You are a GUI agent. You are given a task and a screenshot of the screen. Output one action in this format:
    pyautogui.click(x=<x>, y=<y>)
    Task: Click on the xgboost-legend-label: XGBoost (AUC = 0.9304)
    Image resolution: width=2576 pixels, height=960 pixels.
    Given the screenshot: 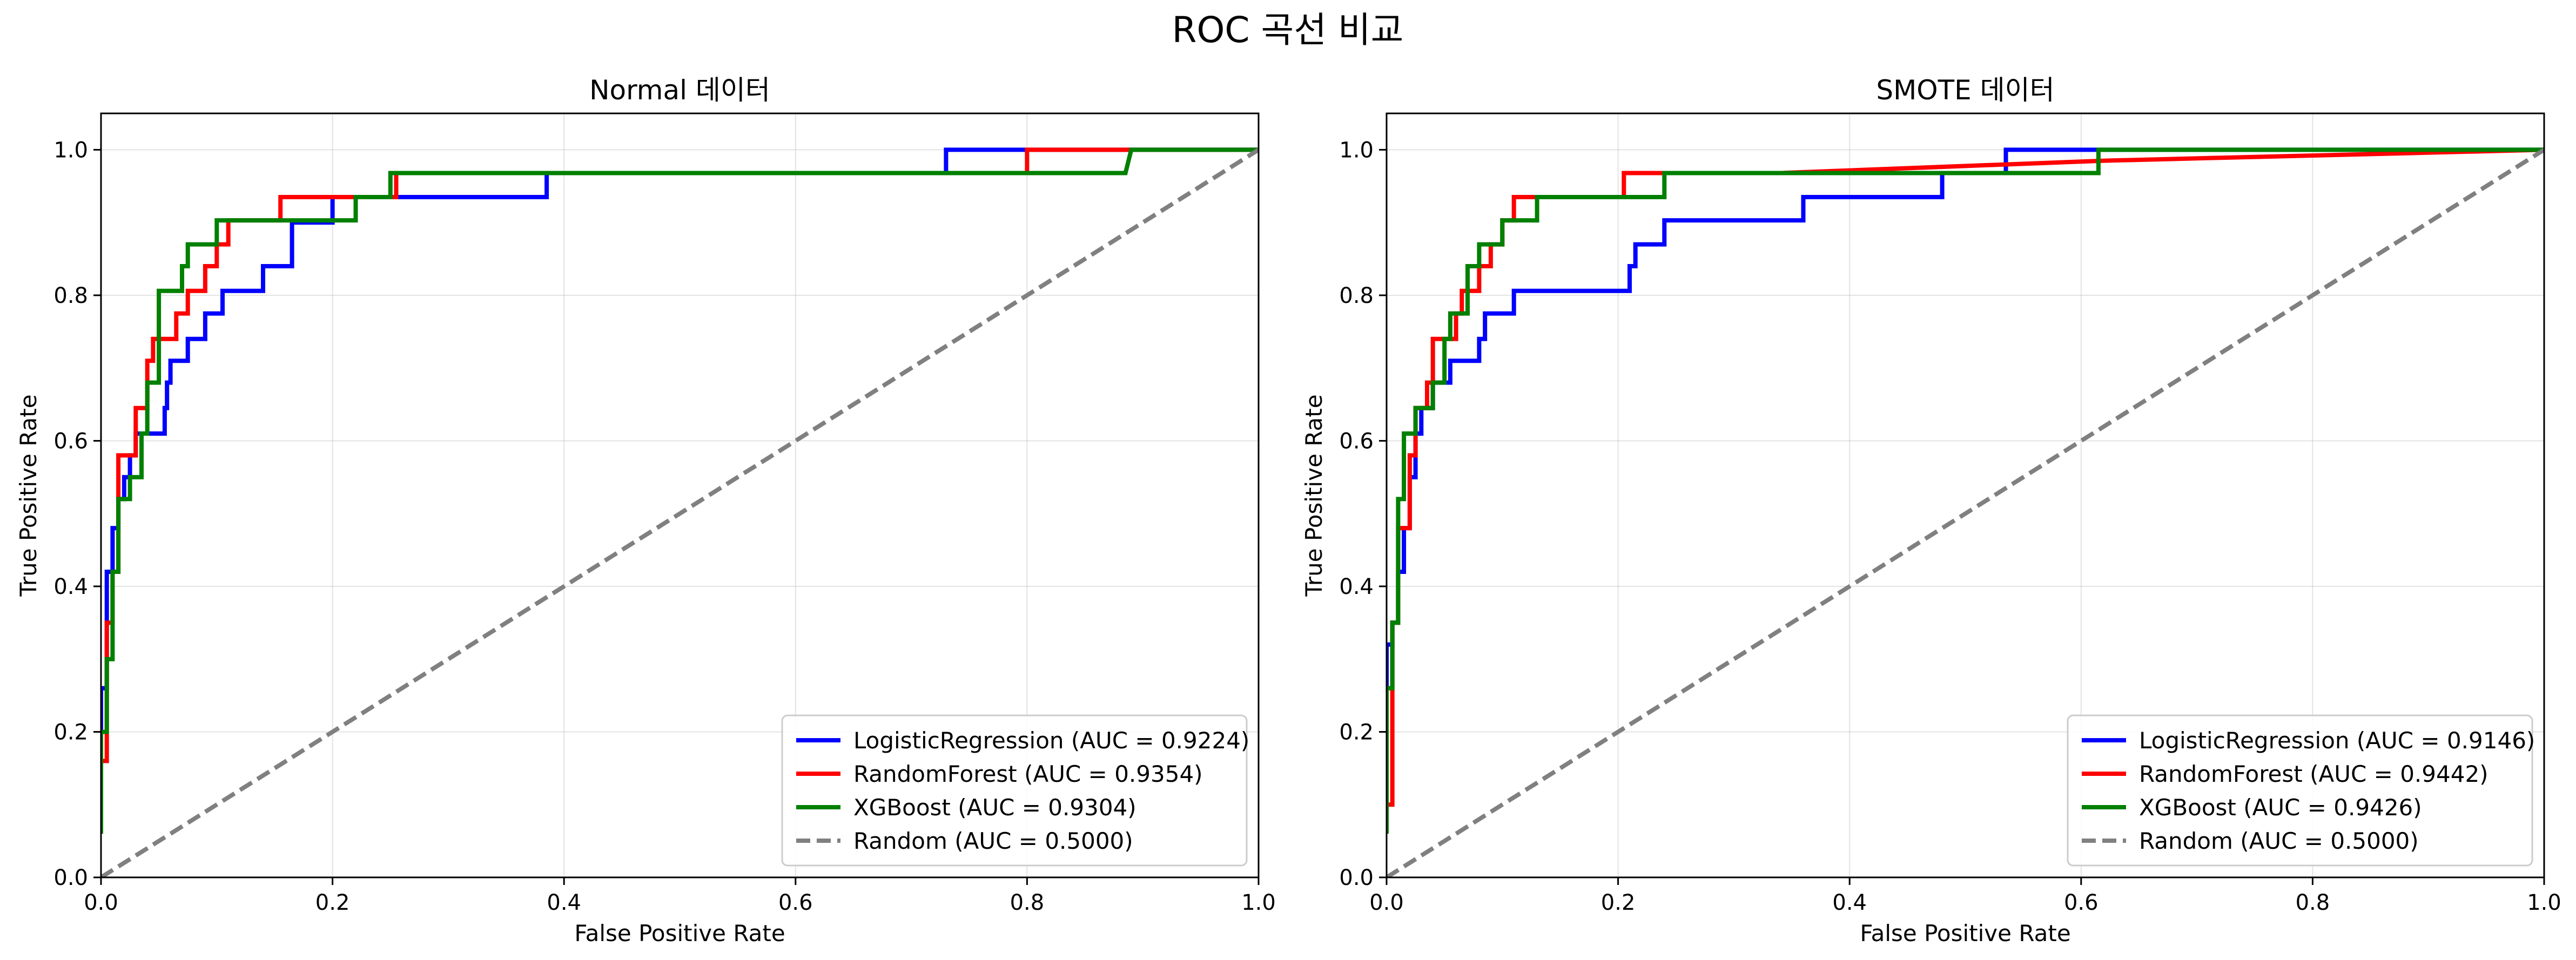 What is the action you would take?
    pyautogui.click(x=994, y=808)
    